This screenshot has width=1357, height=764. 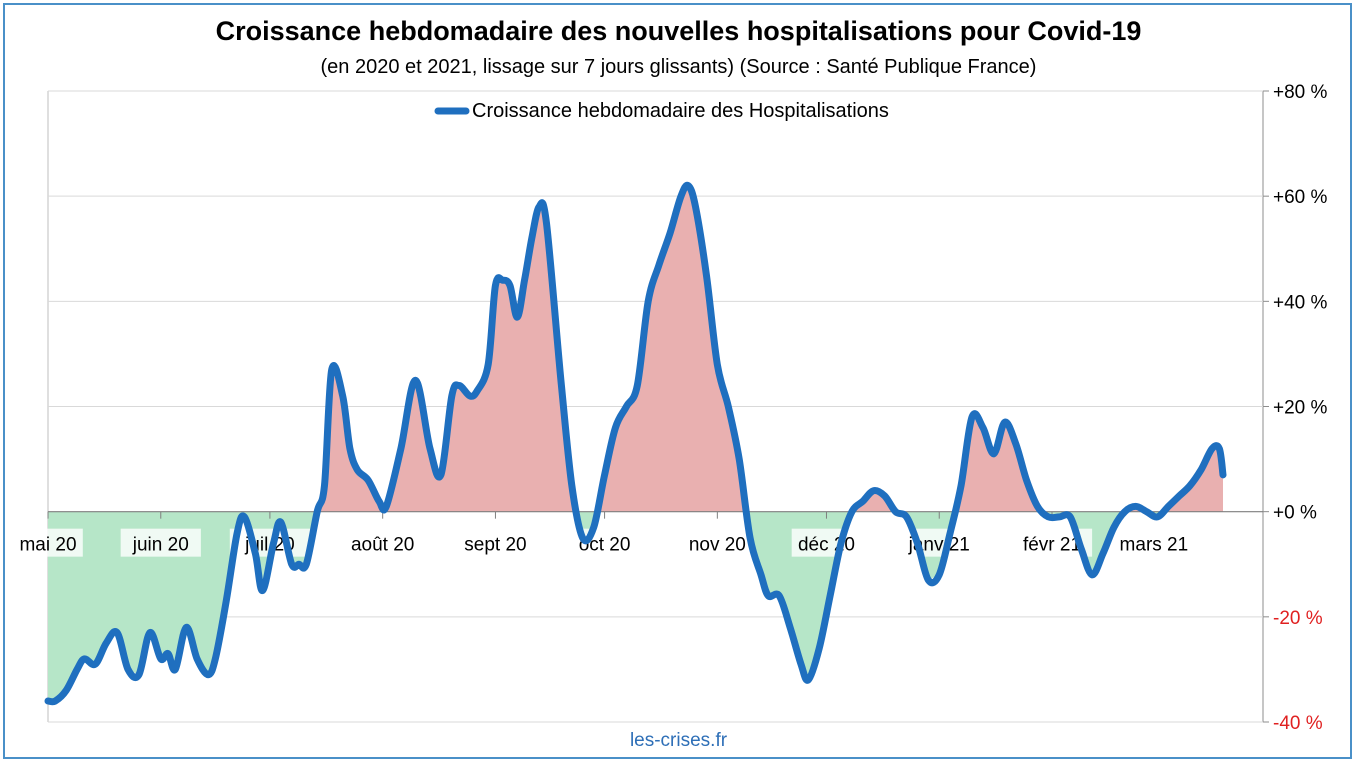 I want to click on y-tick-label: +60 %, so click(x=1300, y=197).